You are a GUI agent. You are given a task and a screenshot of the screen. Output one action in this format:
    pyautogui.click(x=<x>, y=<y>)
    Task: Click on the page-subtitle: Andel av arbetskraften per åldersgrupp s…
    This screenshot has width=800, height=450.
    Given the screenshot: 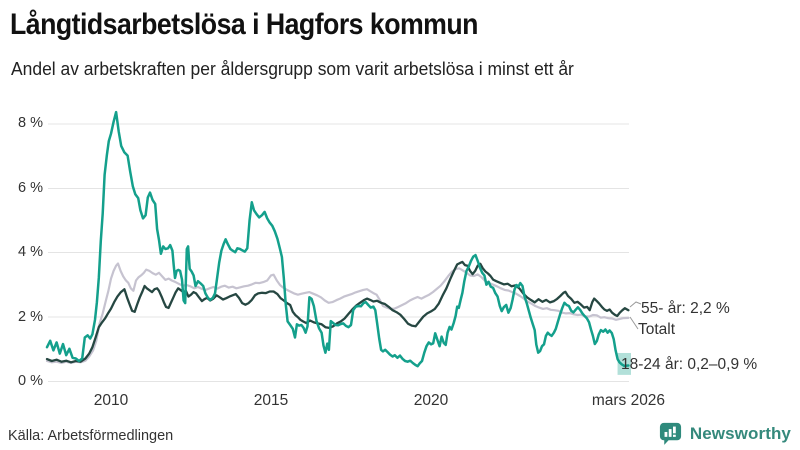 What is the action you would take?
    pyautogui.click(x=292, y=69)
    